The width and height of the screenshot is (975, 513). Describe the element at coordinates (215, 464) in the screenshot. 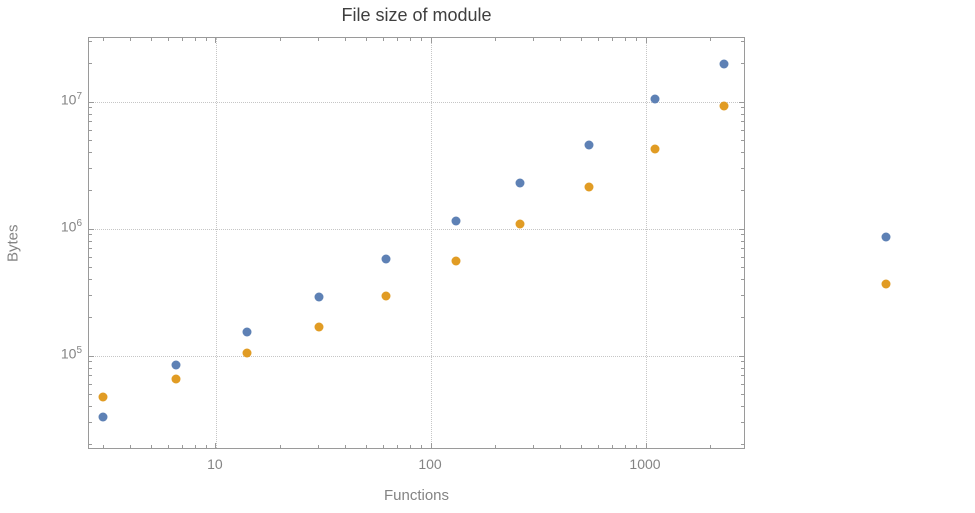

I see `x-tick-label: 10` at that location.